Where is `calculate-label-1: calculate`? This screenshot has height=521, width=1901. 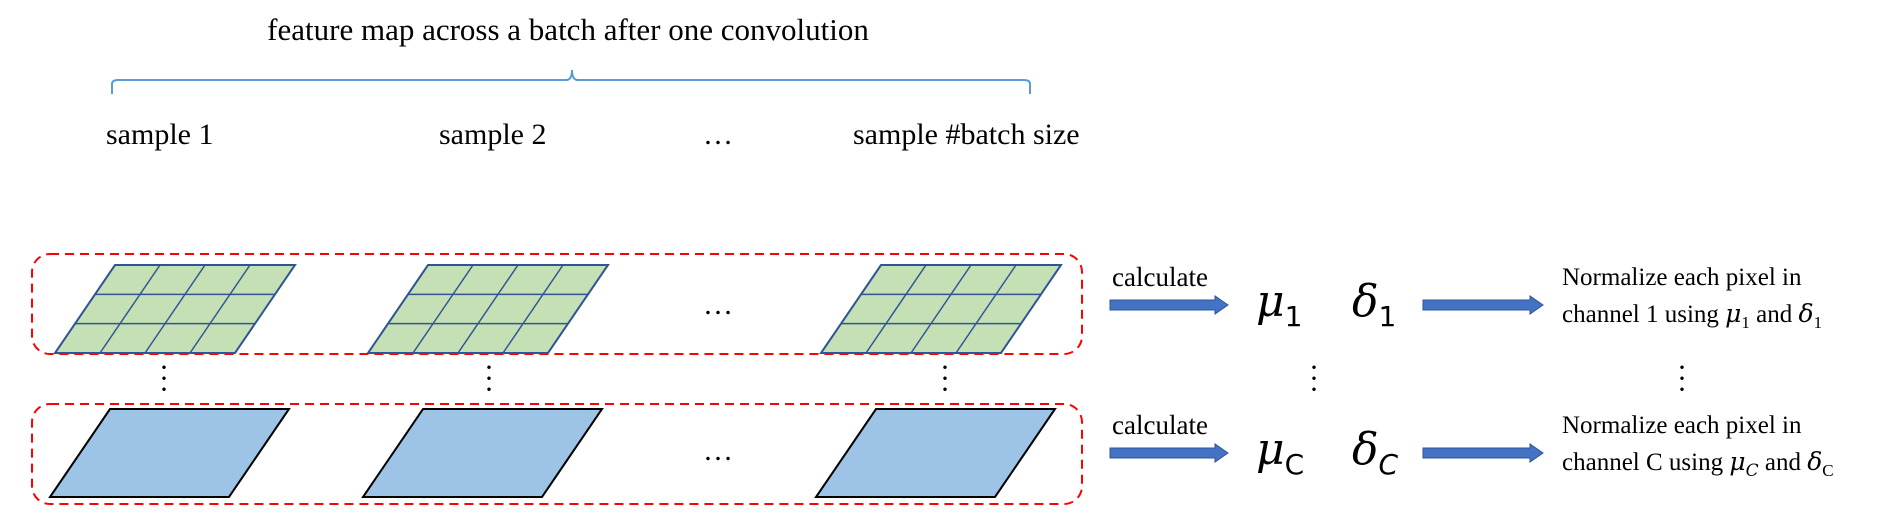
calculate-label-1: calculate is located at coordinates (1160, 277).